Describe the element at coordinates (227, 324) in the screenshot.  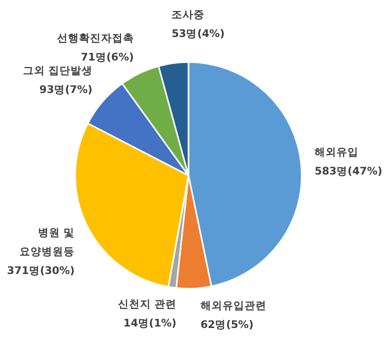
I see `data-label: 62명(5%)` at that location.